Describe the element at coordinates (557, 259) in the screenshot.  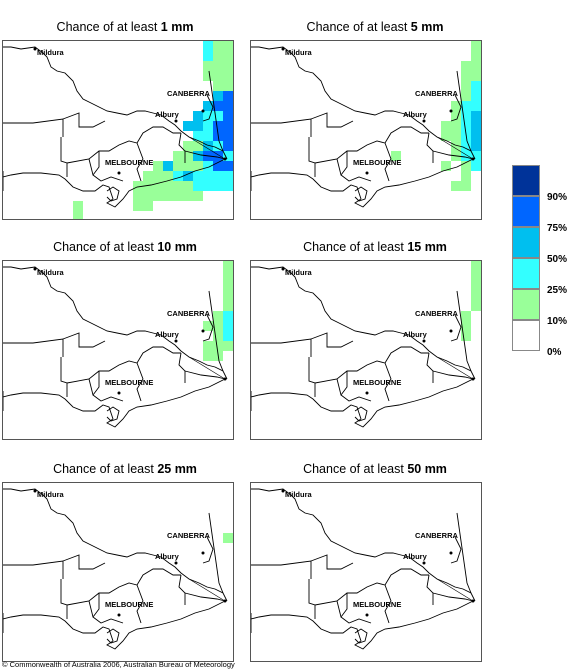
I see `legend-label-50: 50%` at that location.